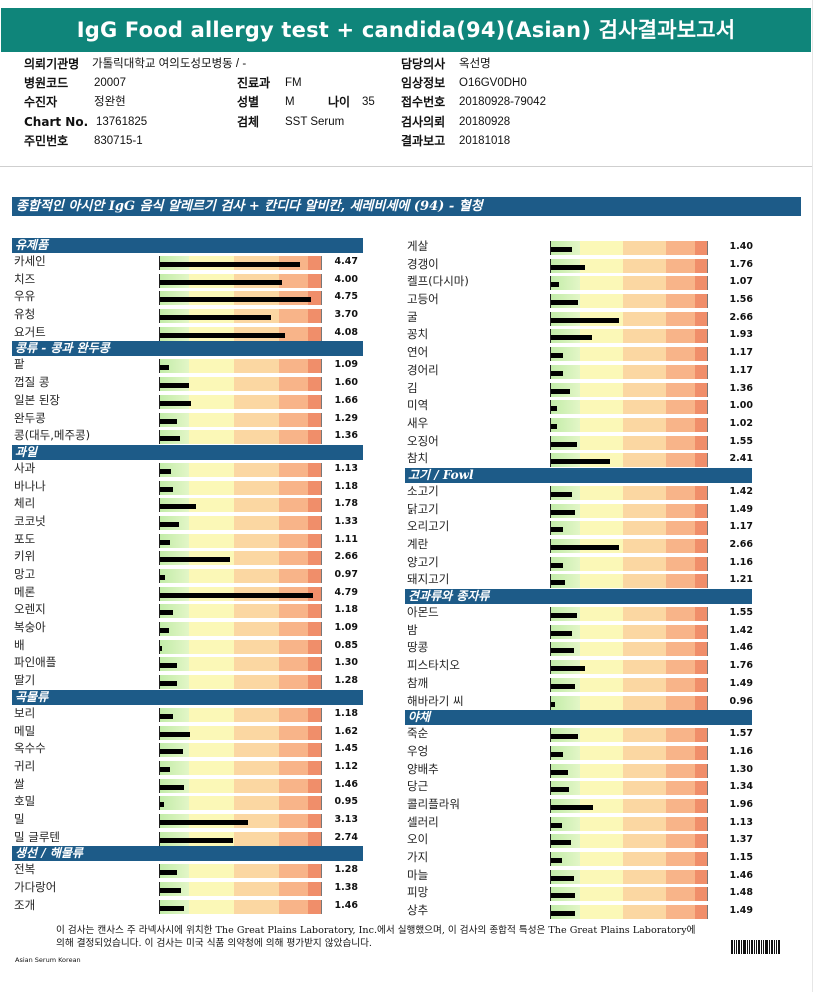  I want to click on result-row: 사과 1.13, so click(187, 469).